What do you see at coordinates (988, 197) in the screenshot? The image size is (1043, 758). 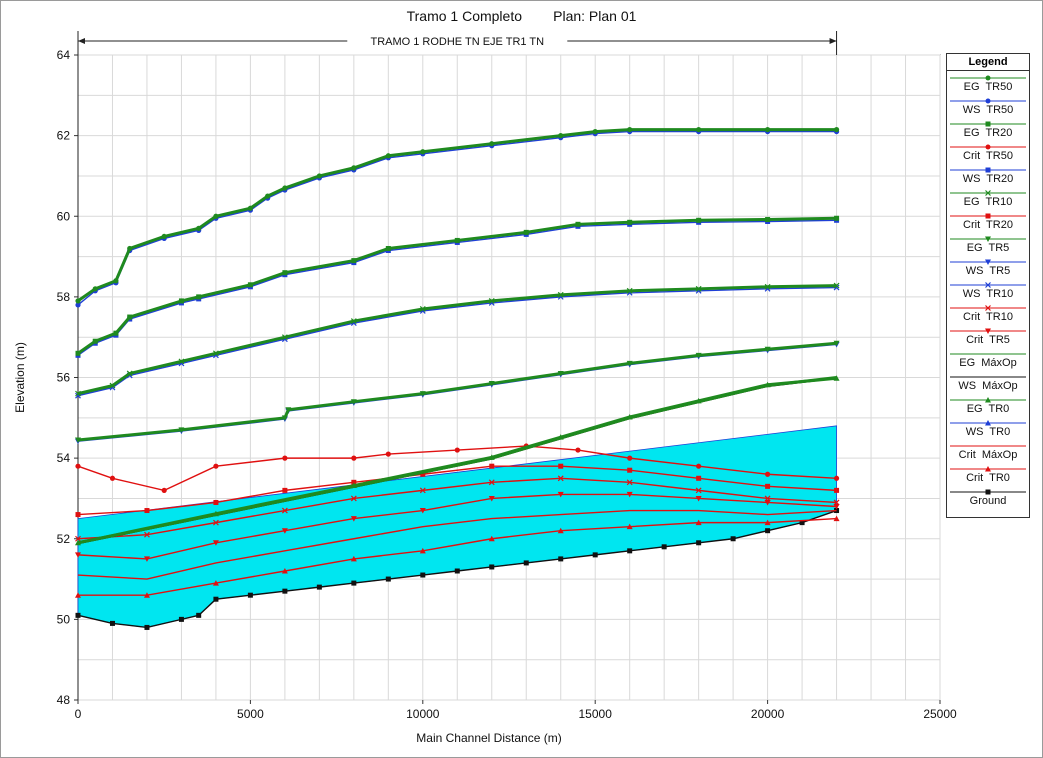 I see `legend-item: EG TR10` at bounding box center [988, 197].